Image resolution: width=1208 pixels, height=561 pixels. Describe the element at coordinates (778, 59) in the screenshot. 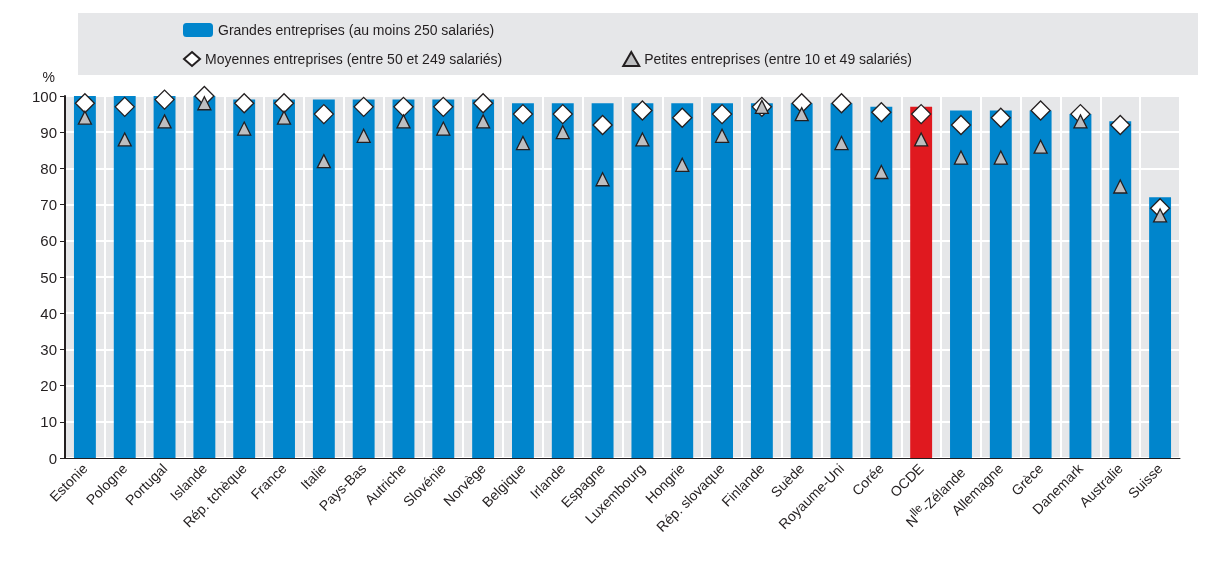

I see `legend-label: Petites entreprises (entre 10 et 49 salariés)` at that location.